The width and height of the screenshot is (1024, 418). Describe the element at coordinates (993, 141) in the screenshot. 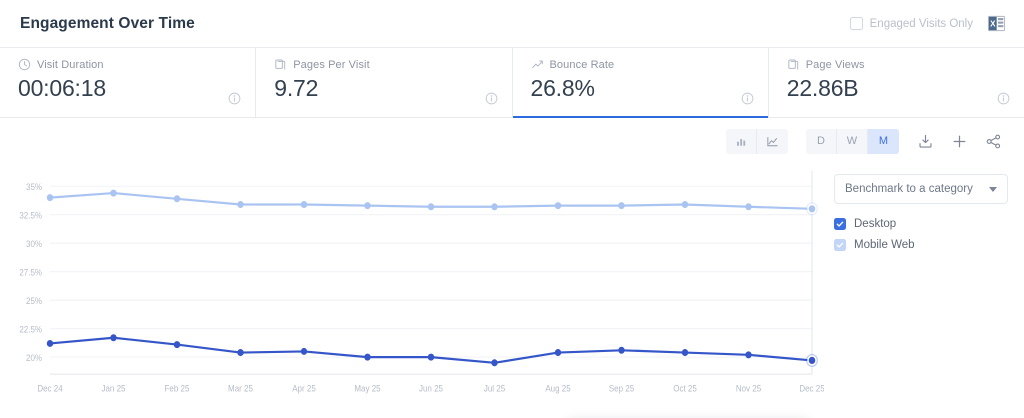

I see `share-icon` at that location.